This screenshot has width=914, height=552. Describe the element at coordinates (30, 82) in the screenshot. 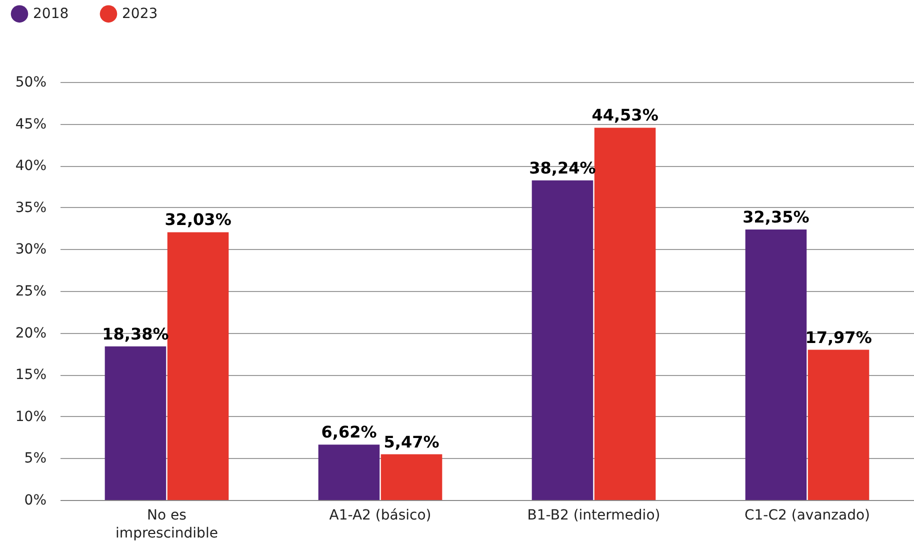

I see `y-tick-label: 50%` at that location.